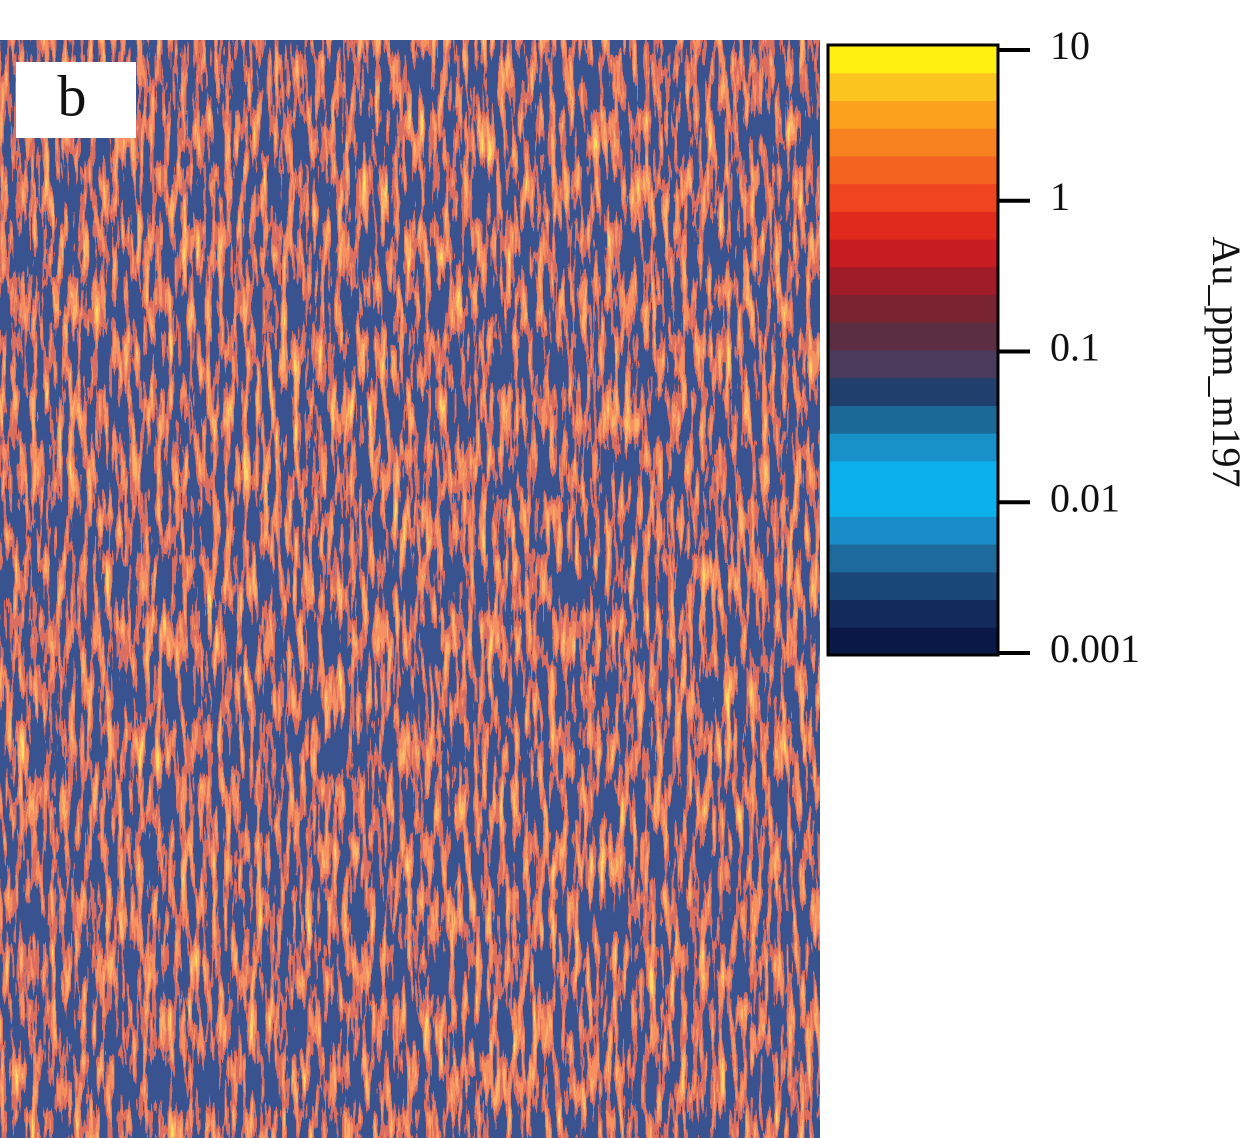 The image size is (1259, 1138). I want to click on panel-label-box, so click(76, 100).